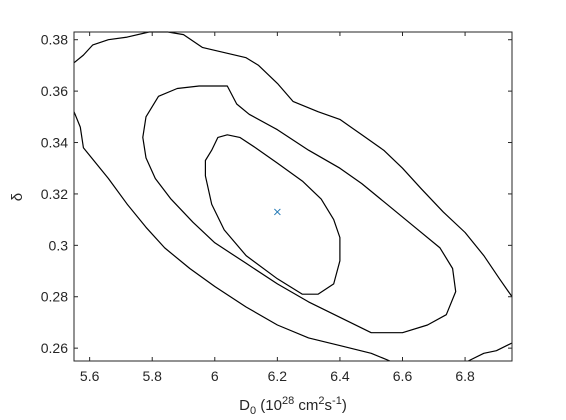 Image resolution: width=566 pixels, height=420 pixels. What do you see at coordinates (17, 197) in the screenshot?
I see `y-axis-label: δ` at bounding box center [17, 197].